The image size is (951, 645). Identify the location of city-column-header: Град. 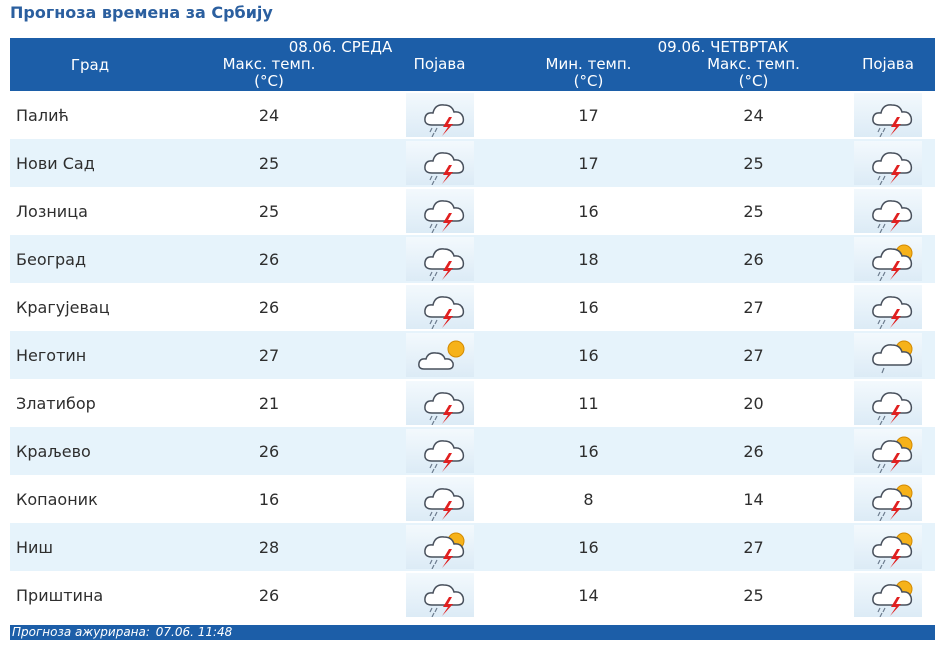
(90, 64).